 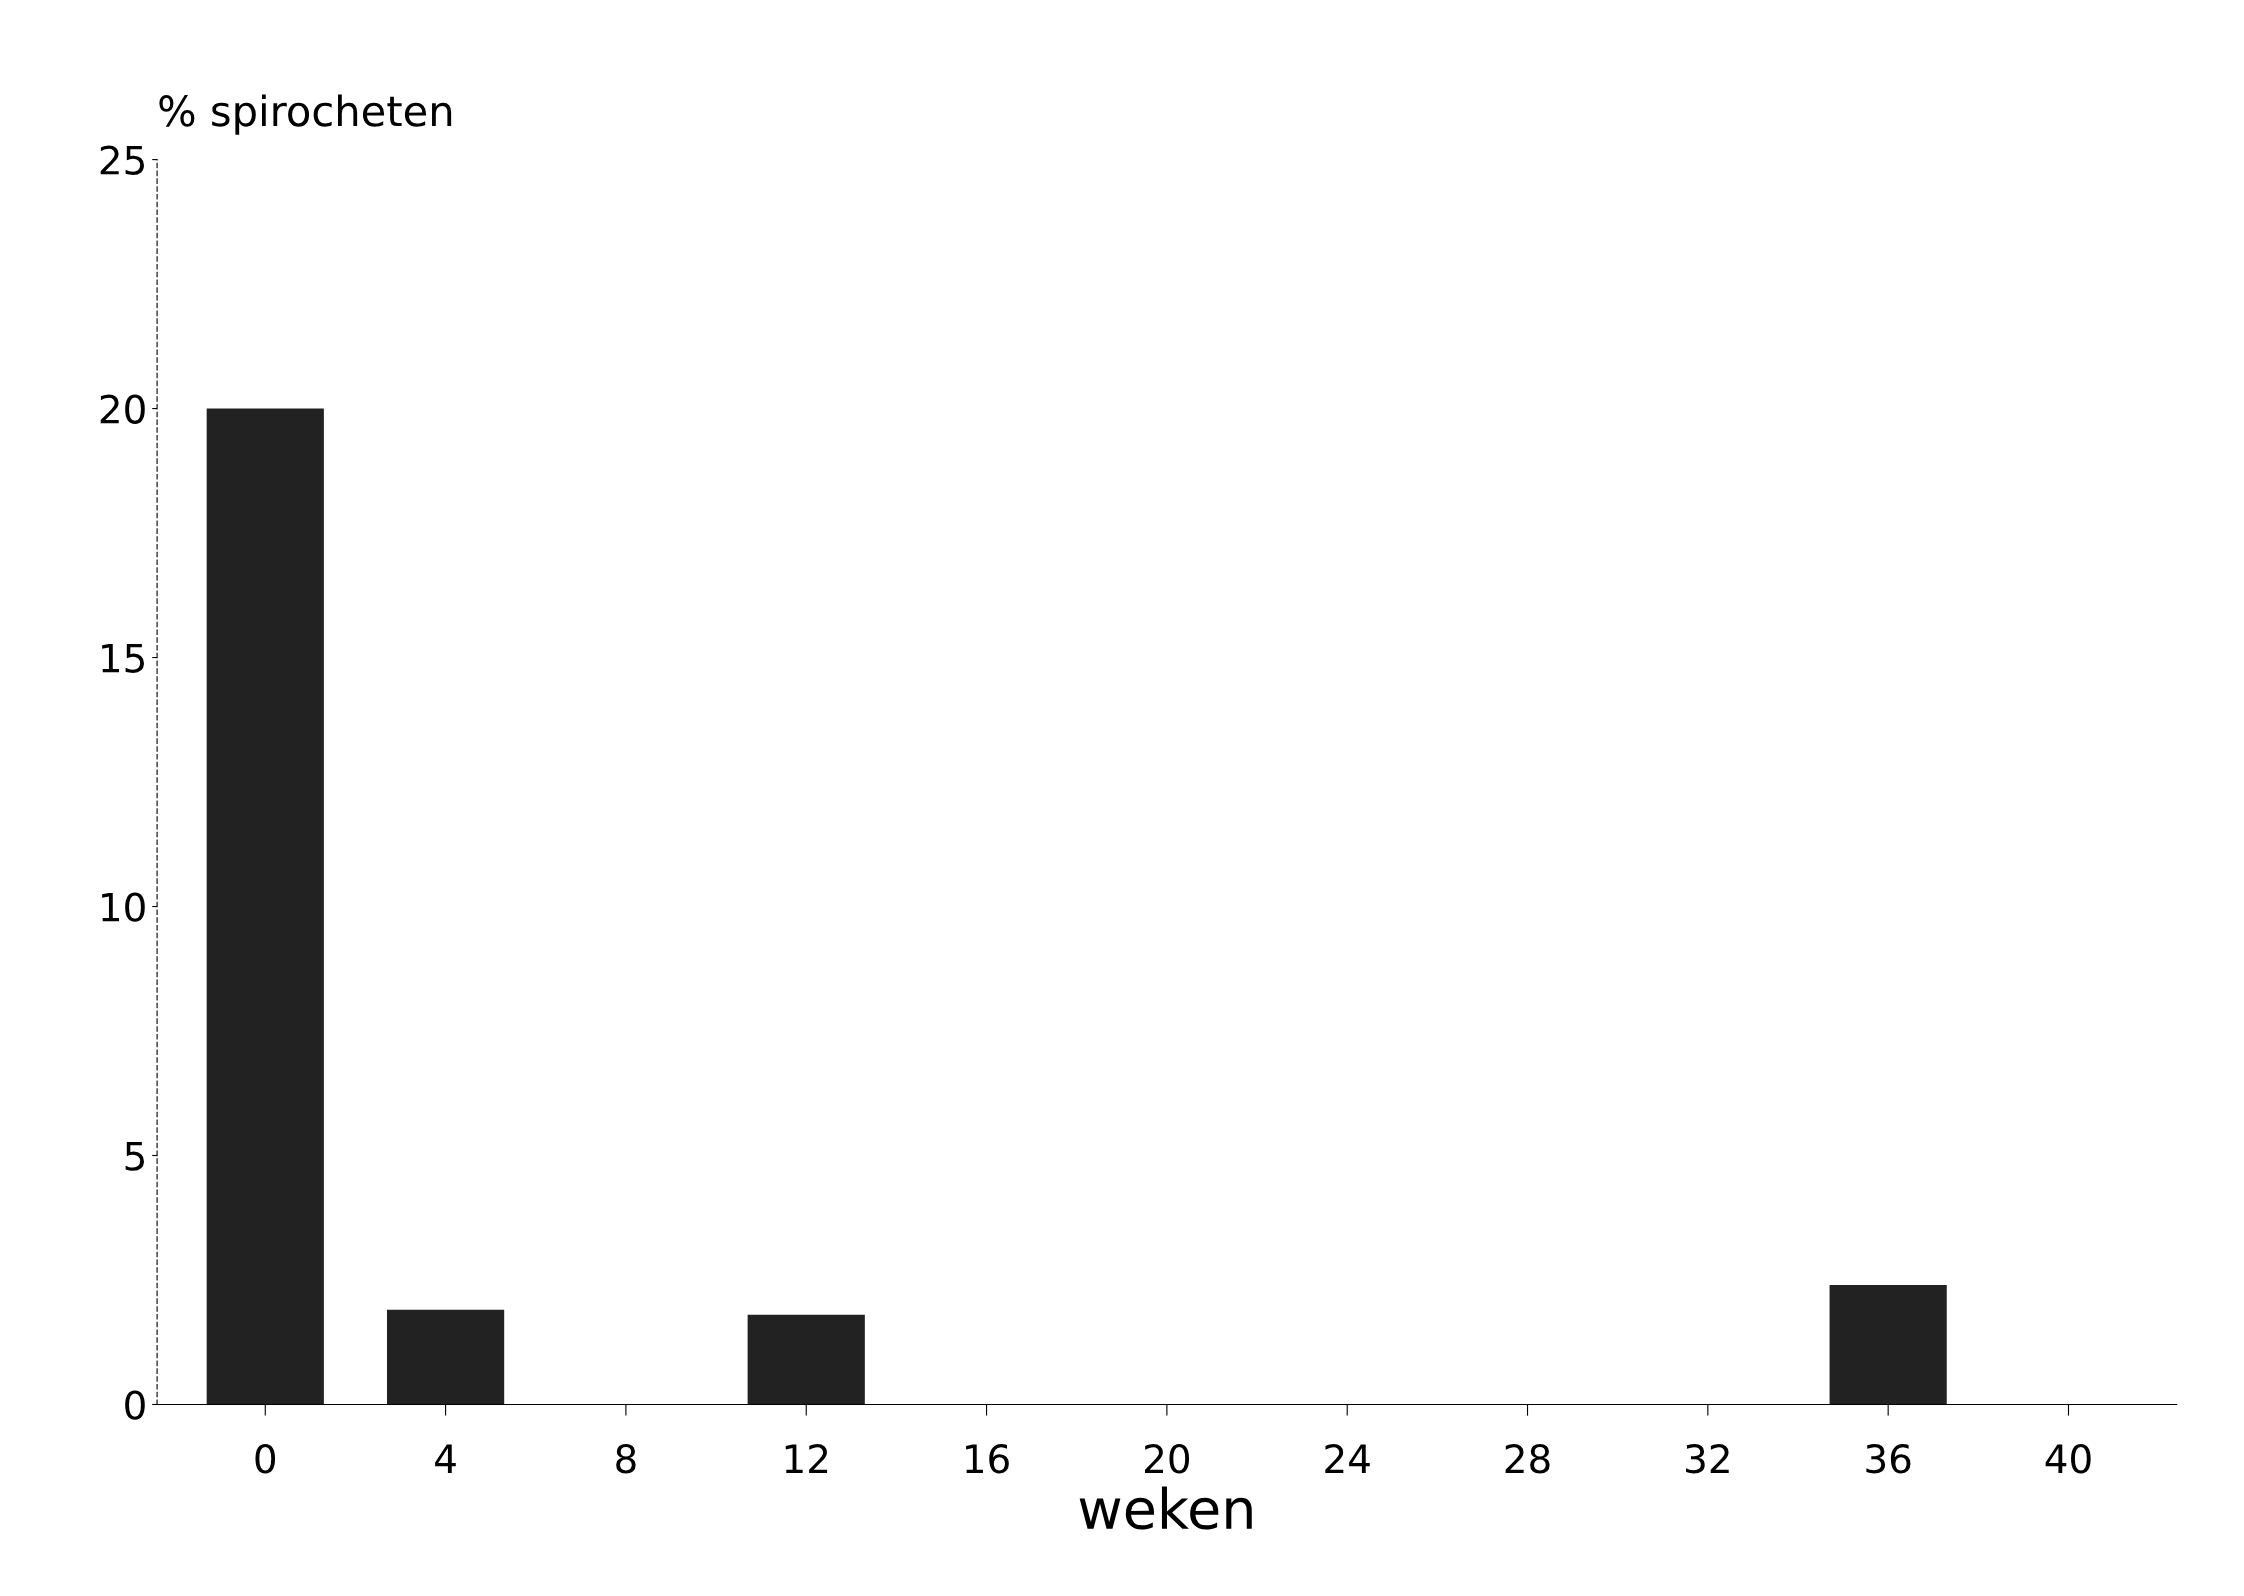 I want to click on y-tick-label: 10, so click(x=123, y=907).